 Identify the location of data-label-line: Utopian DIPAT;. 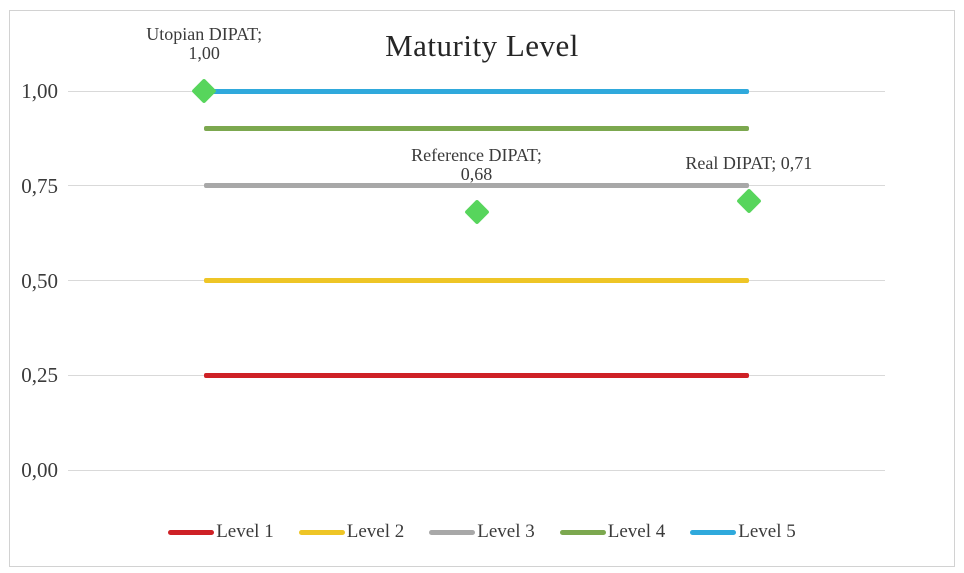
(204, 34).